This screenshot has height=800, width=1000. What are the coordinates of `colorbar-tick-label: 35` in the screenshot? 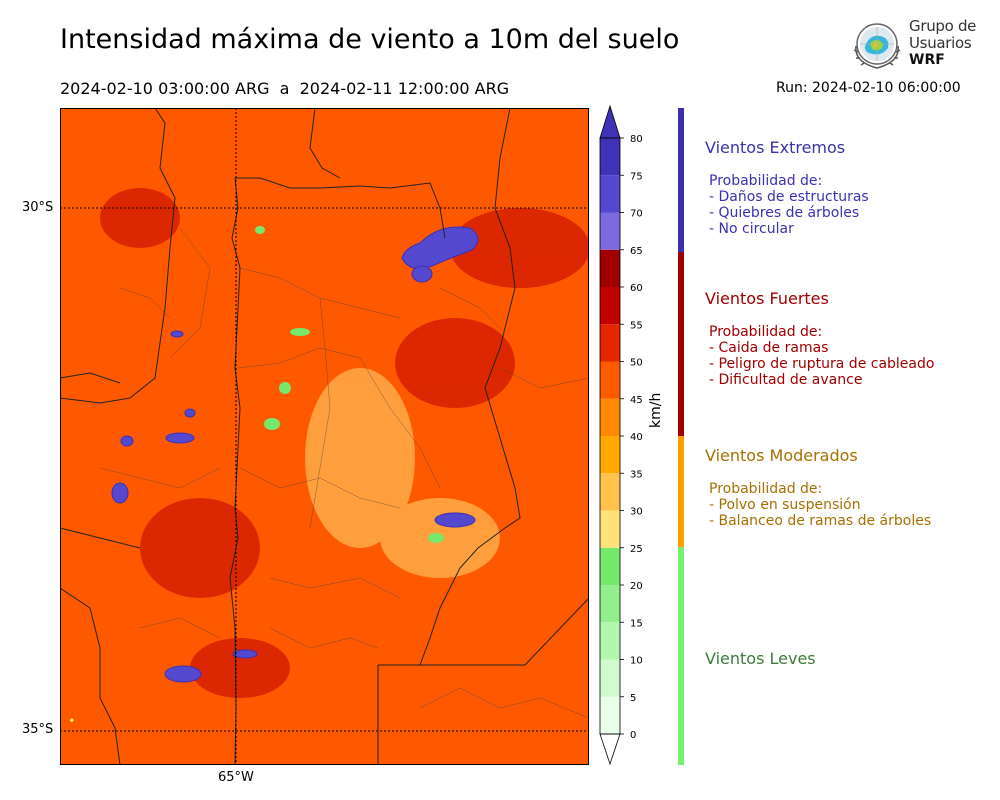 It's located at (636, 474).